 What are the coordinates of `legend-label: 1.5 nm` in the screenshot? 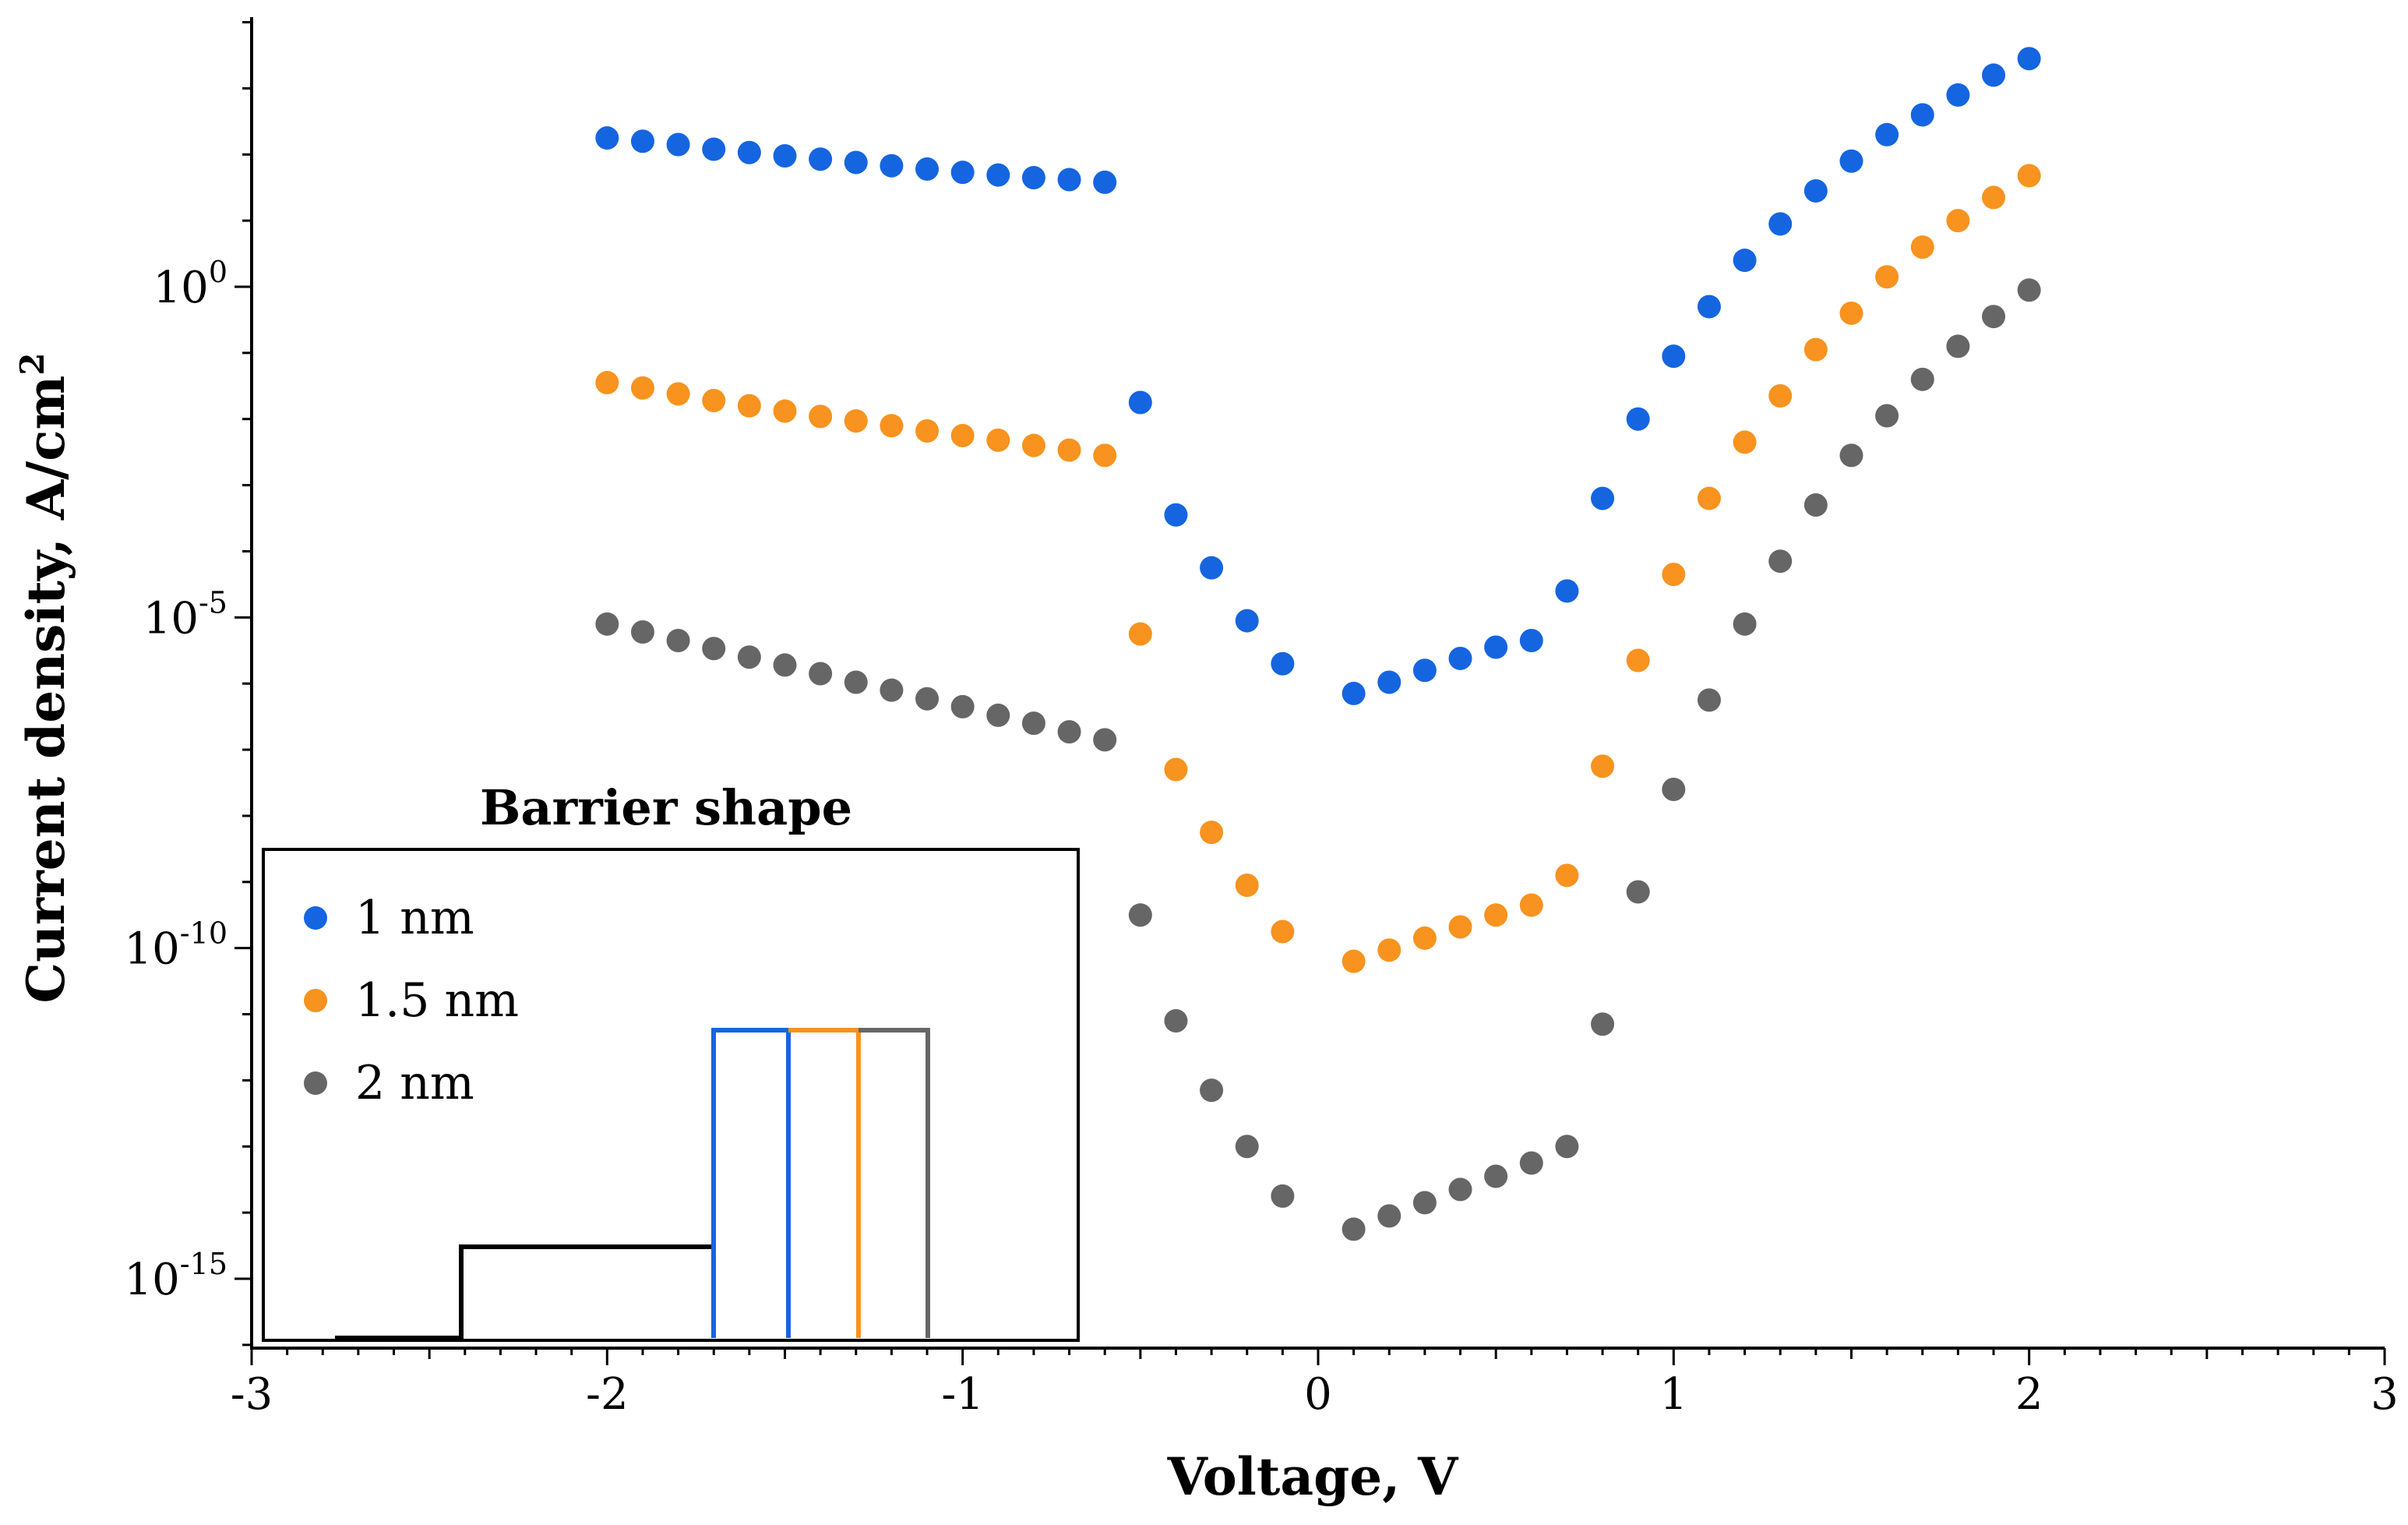 It's located at (437, 1000).